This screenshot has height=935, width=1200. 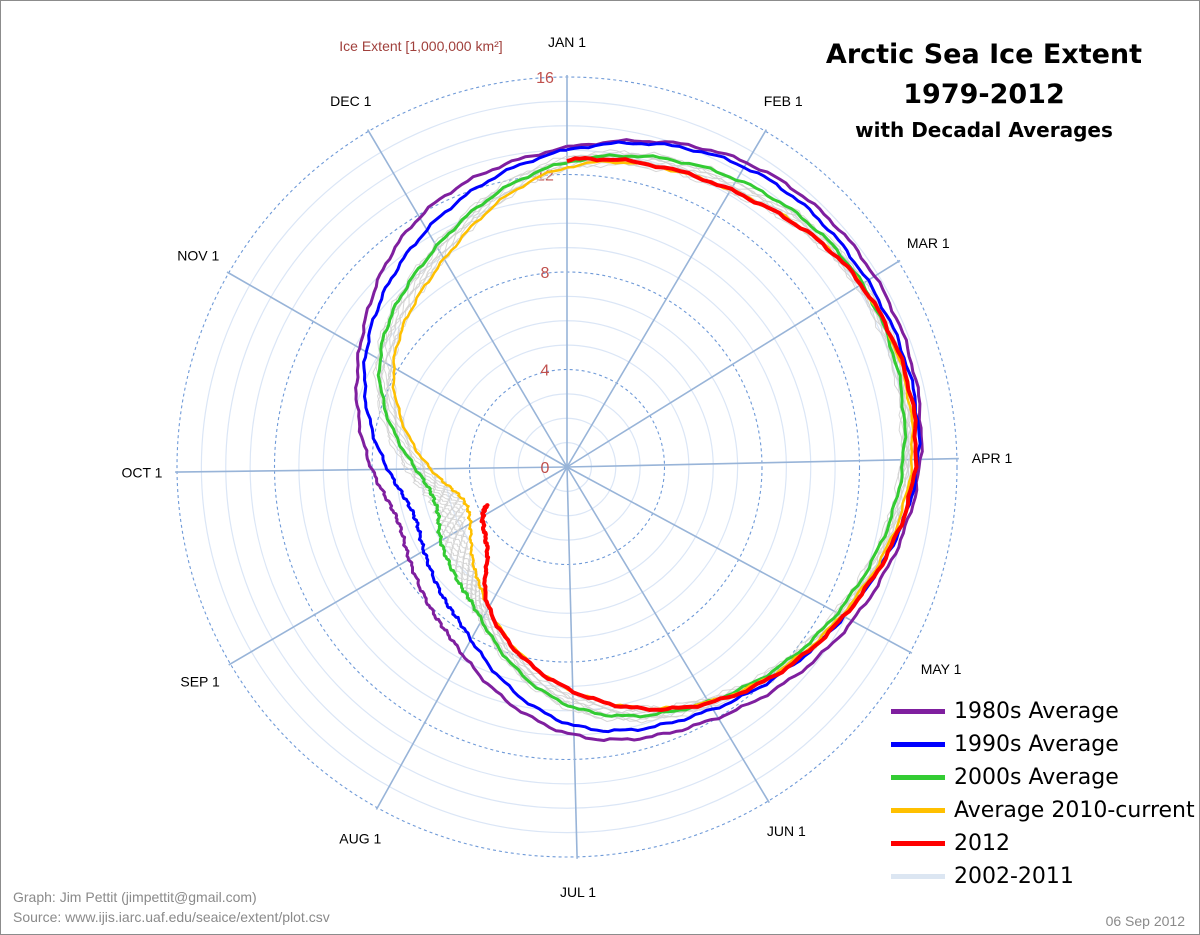 What do you see at coordinates (420, 46) in the screenshot?
I see `radial-axis-label: Ice Extent [1,000,000 km²]` at bounding box center [420, 46].